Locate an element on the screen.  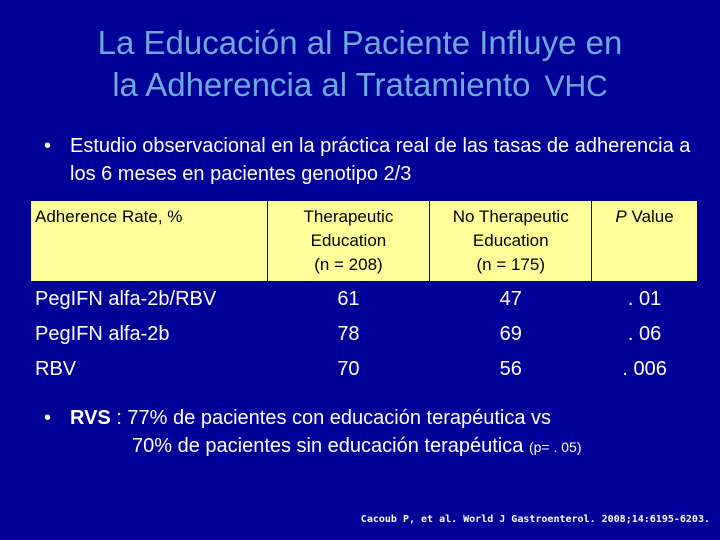
header-nte-line1: No Therapeutic is located at coordinates (510, 216).